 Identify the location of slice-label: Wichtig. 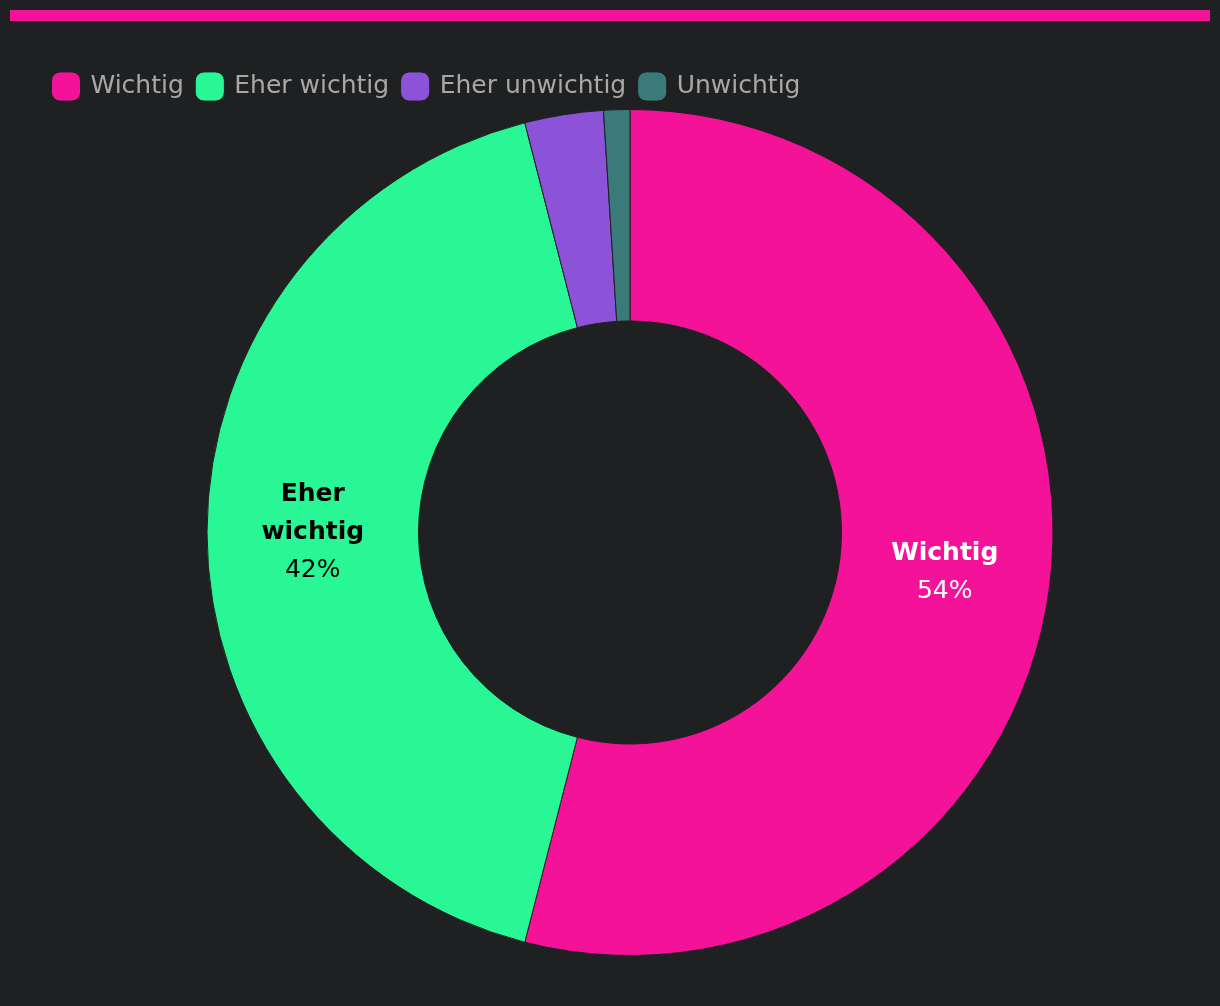
(945, 551).